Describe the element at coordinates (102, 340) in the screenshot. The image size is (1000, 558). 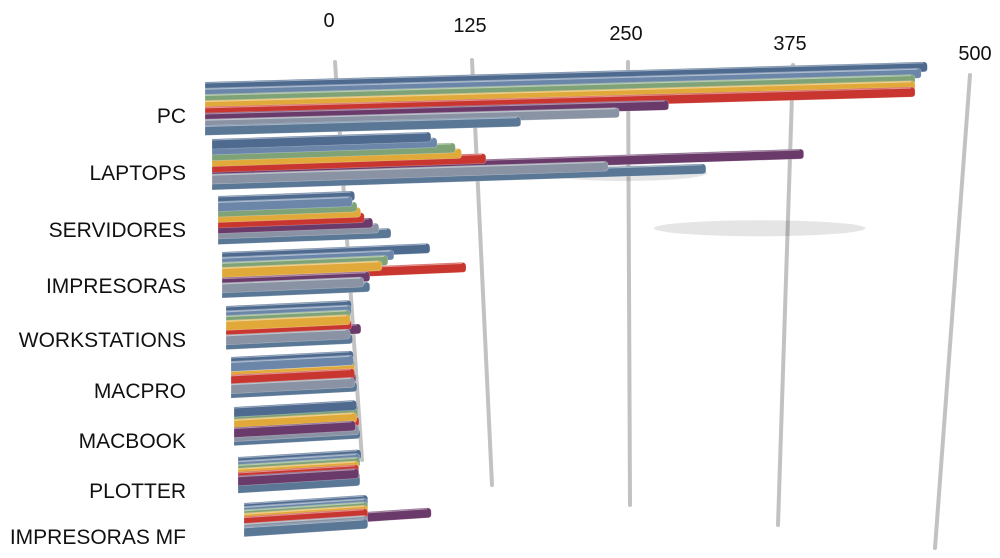
I see `category-label: WORKSTATIONS` at that location.